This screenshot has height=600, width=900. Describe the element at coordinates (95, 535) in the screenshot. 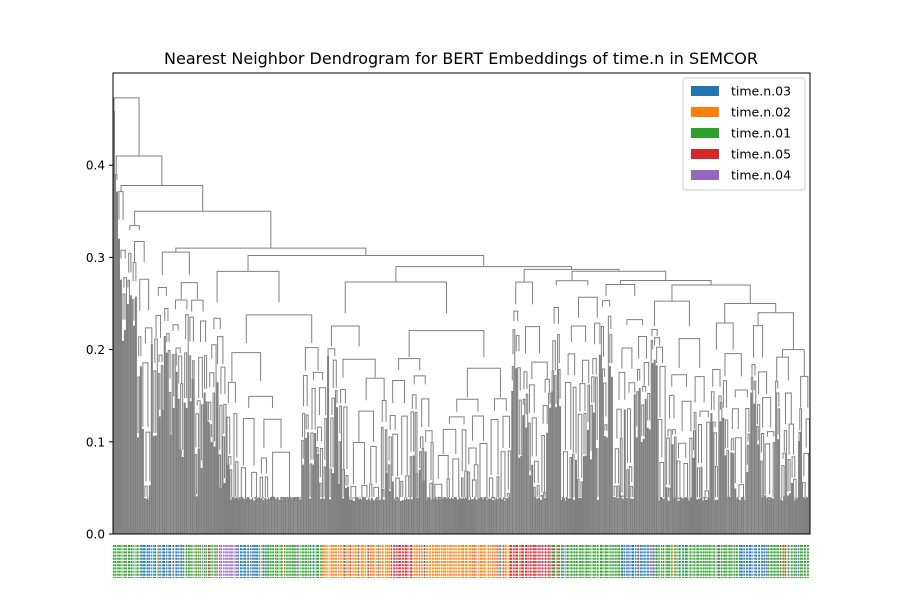

I see `y-tick-label: 0.0` at that location.